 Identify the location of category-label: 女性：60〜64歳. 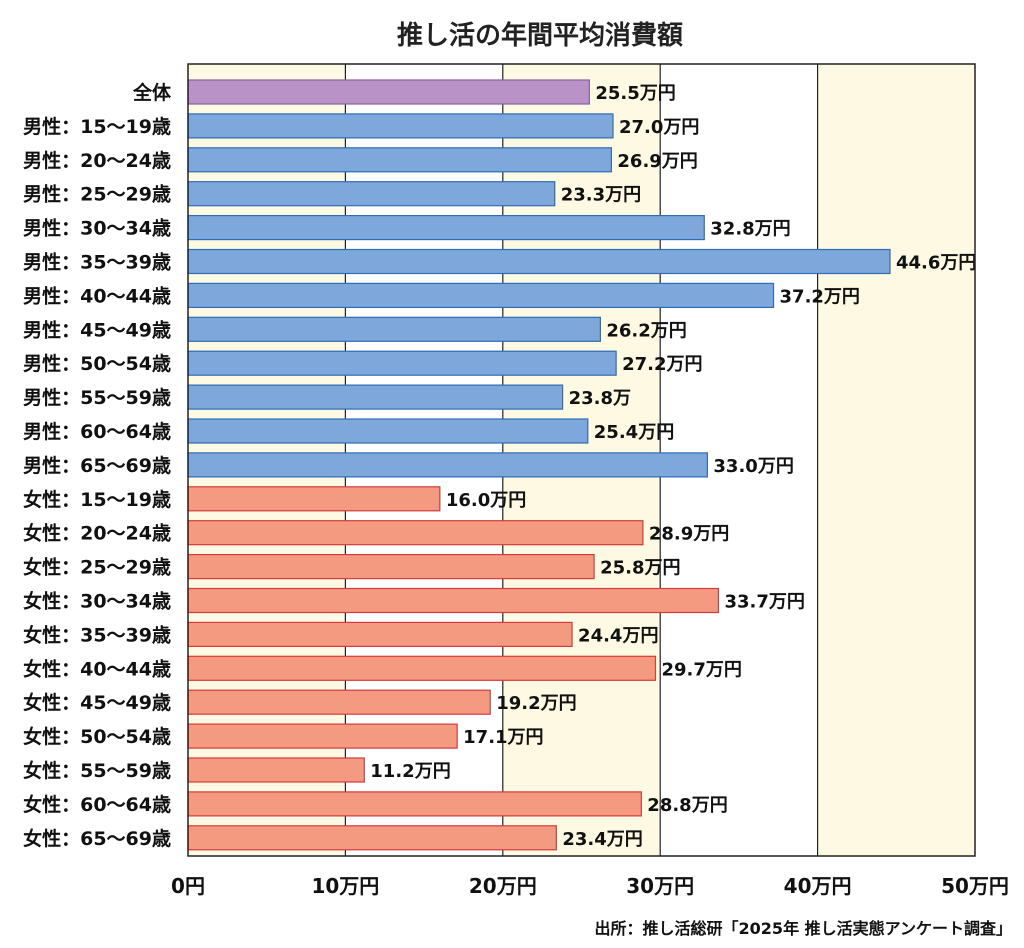
(97, 804).